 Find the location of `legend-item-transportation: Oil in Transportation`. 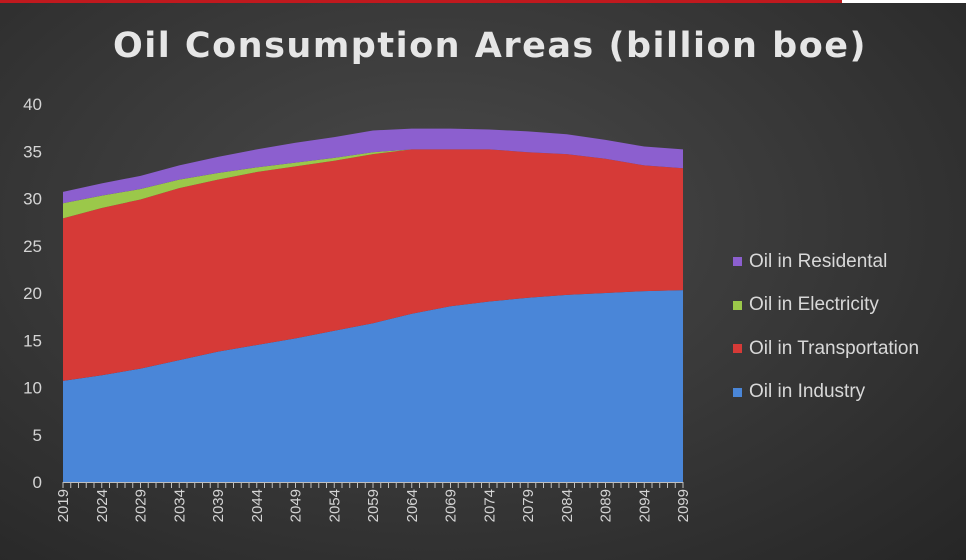

legend-item-transportation: Oil in Transportation is located at coordinates (848, 349).